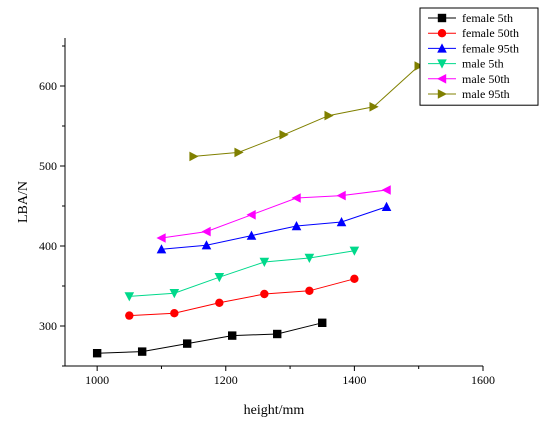 The height and width of the screenshot is (425, 550). I want to click on x-tick-label: 1000, so click(97, 380).